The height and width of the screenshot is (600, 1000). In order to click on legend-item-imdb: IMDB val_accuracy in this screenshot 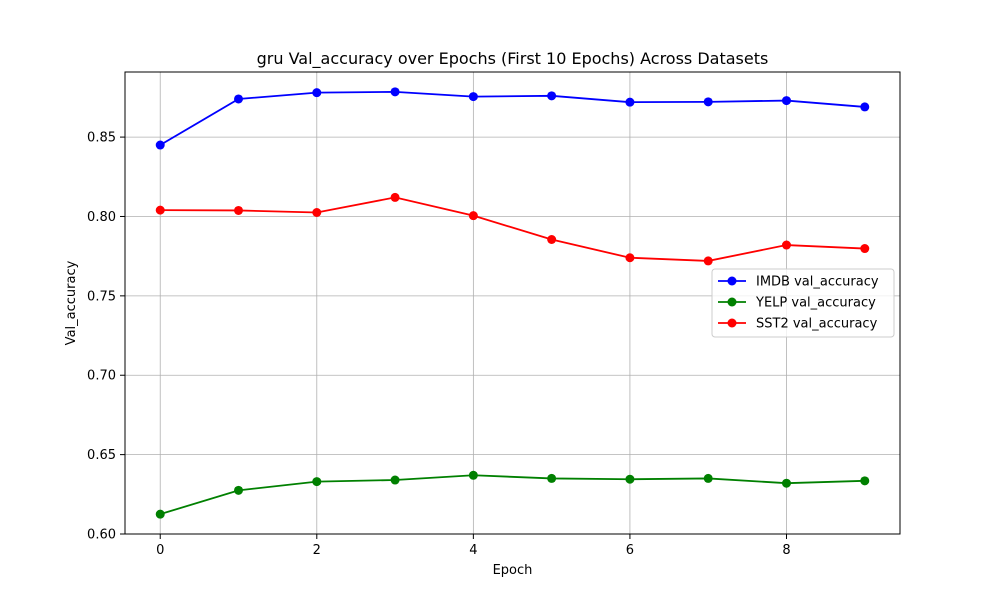, I will do `click(798, 282)`.